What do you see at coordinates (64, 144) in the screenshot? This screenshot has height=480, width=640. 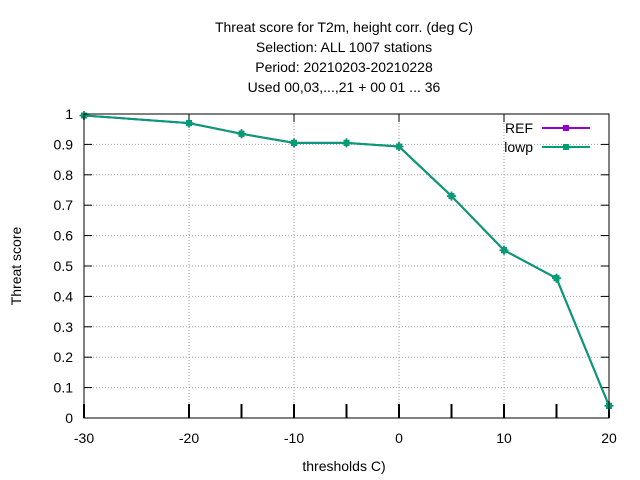 I see `y-tick-label: 0.9` at bounding box center [64, 144].